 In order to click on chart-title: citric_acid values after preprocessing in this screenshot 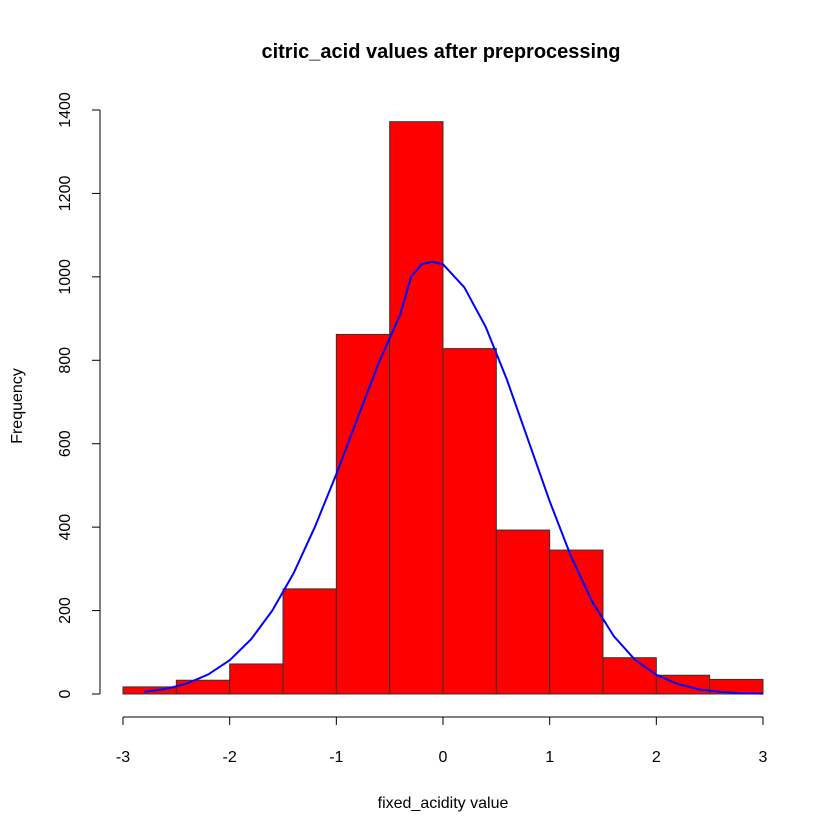, I will do `click(440, 52)`.